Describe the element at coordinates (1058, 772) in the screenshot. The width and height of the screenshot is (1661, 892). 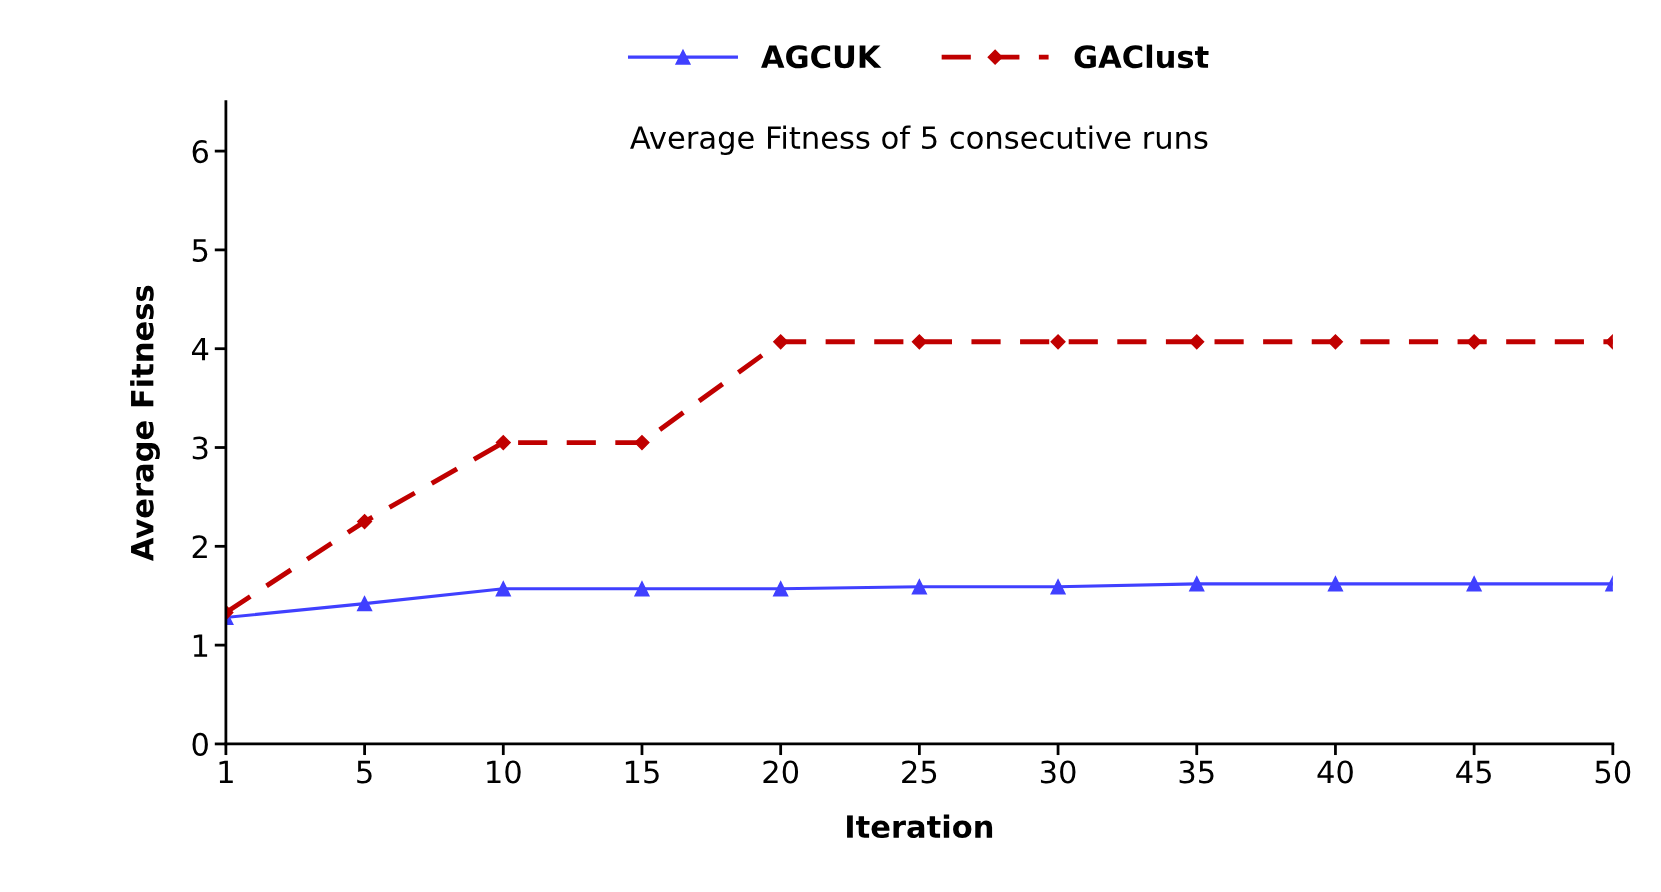
I see `x-tick-label: 30` at that location.